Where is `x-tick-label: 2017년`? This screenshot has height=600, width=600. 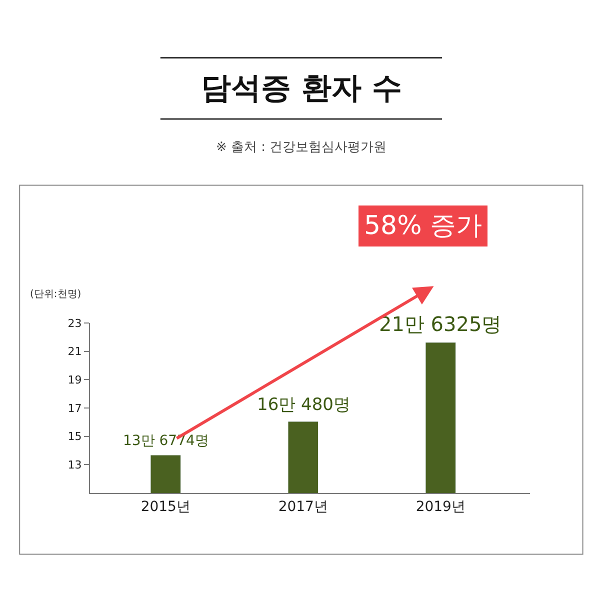 x-tick-label: 2017년 is located at coordinates (303, 506).